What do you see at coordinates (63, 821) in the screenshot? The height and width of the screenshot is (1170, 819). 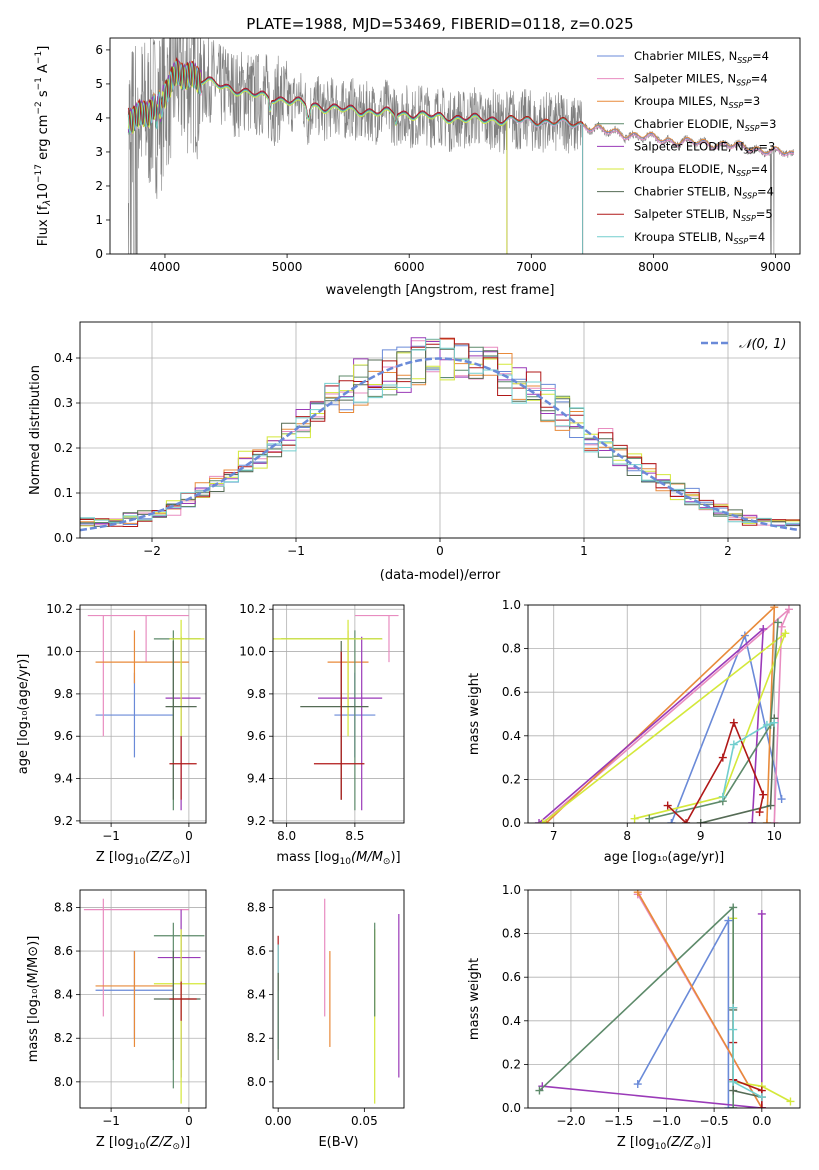 I see `y-tick-label: 9.2` at bounding box center [63, 821].